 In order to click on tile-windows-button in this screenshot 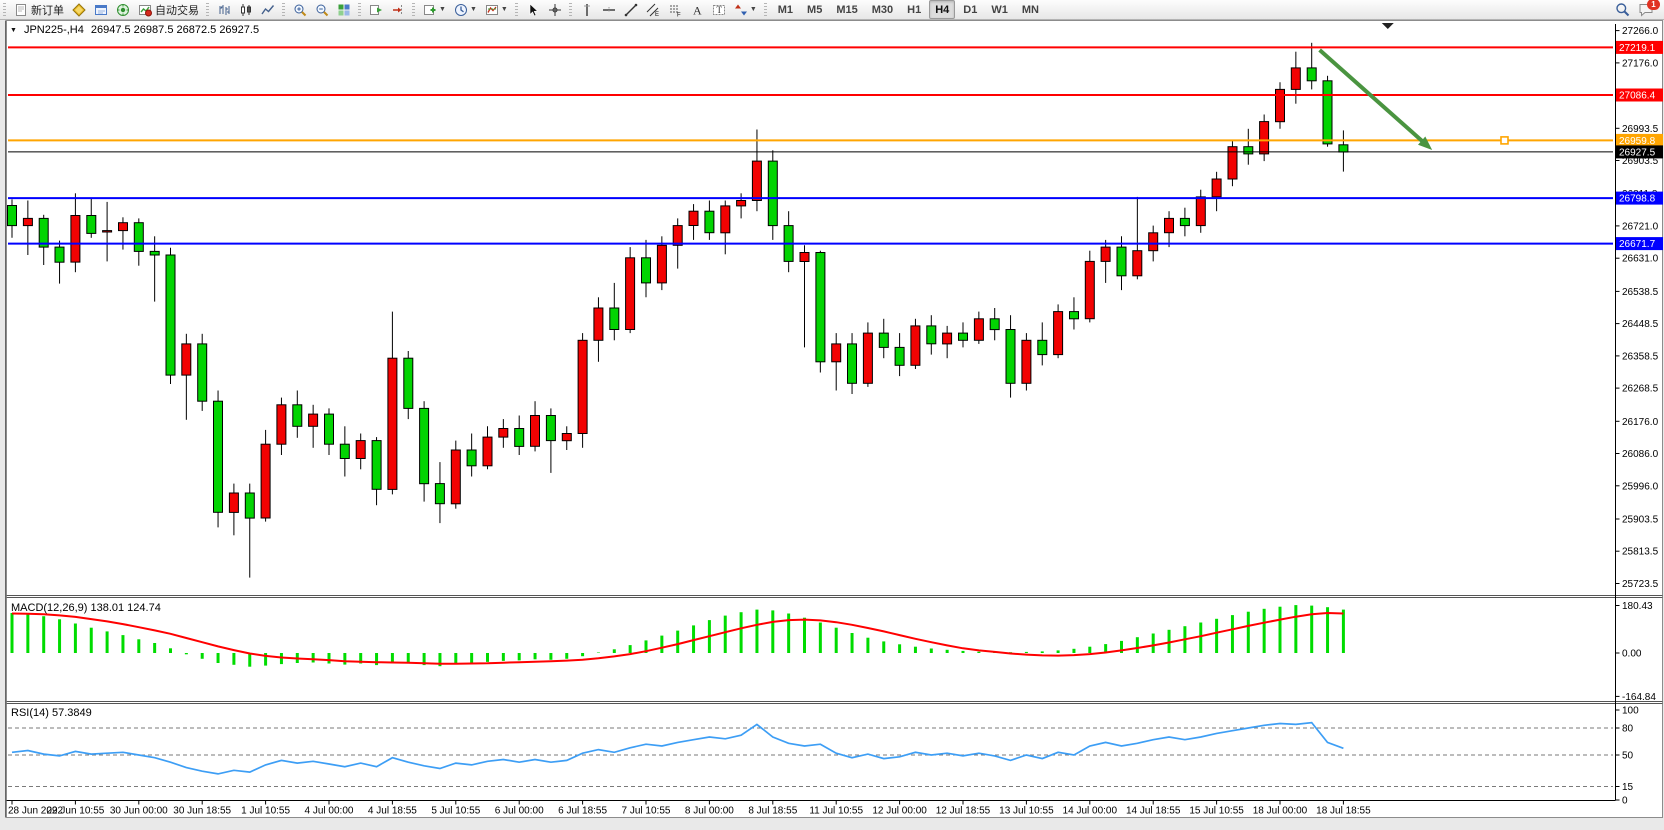, I will do `click(344, 9)`.